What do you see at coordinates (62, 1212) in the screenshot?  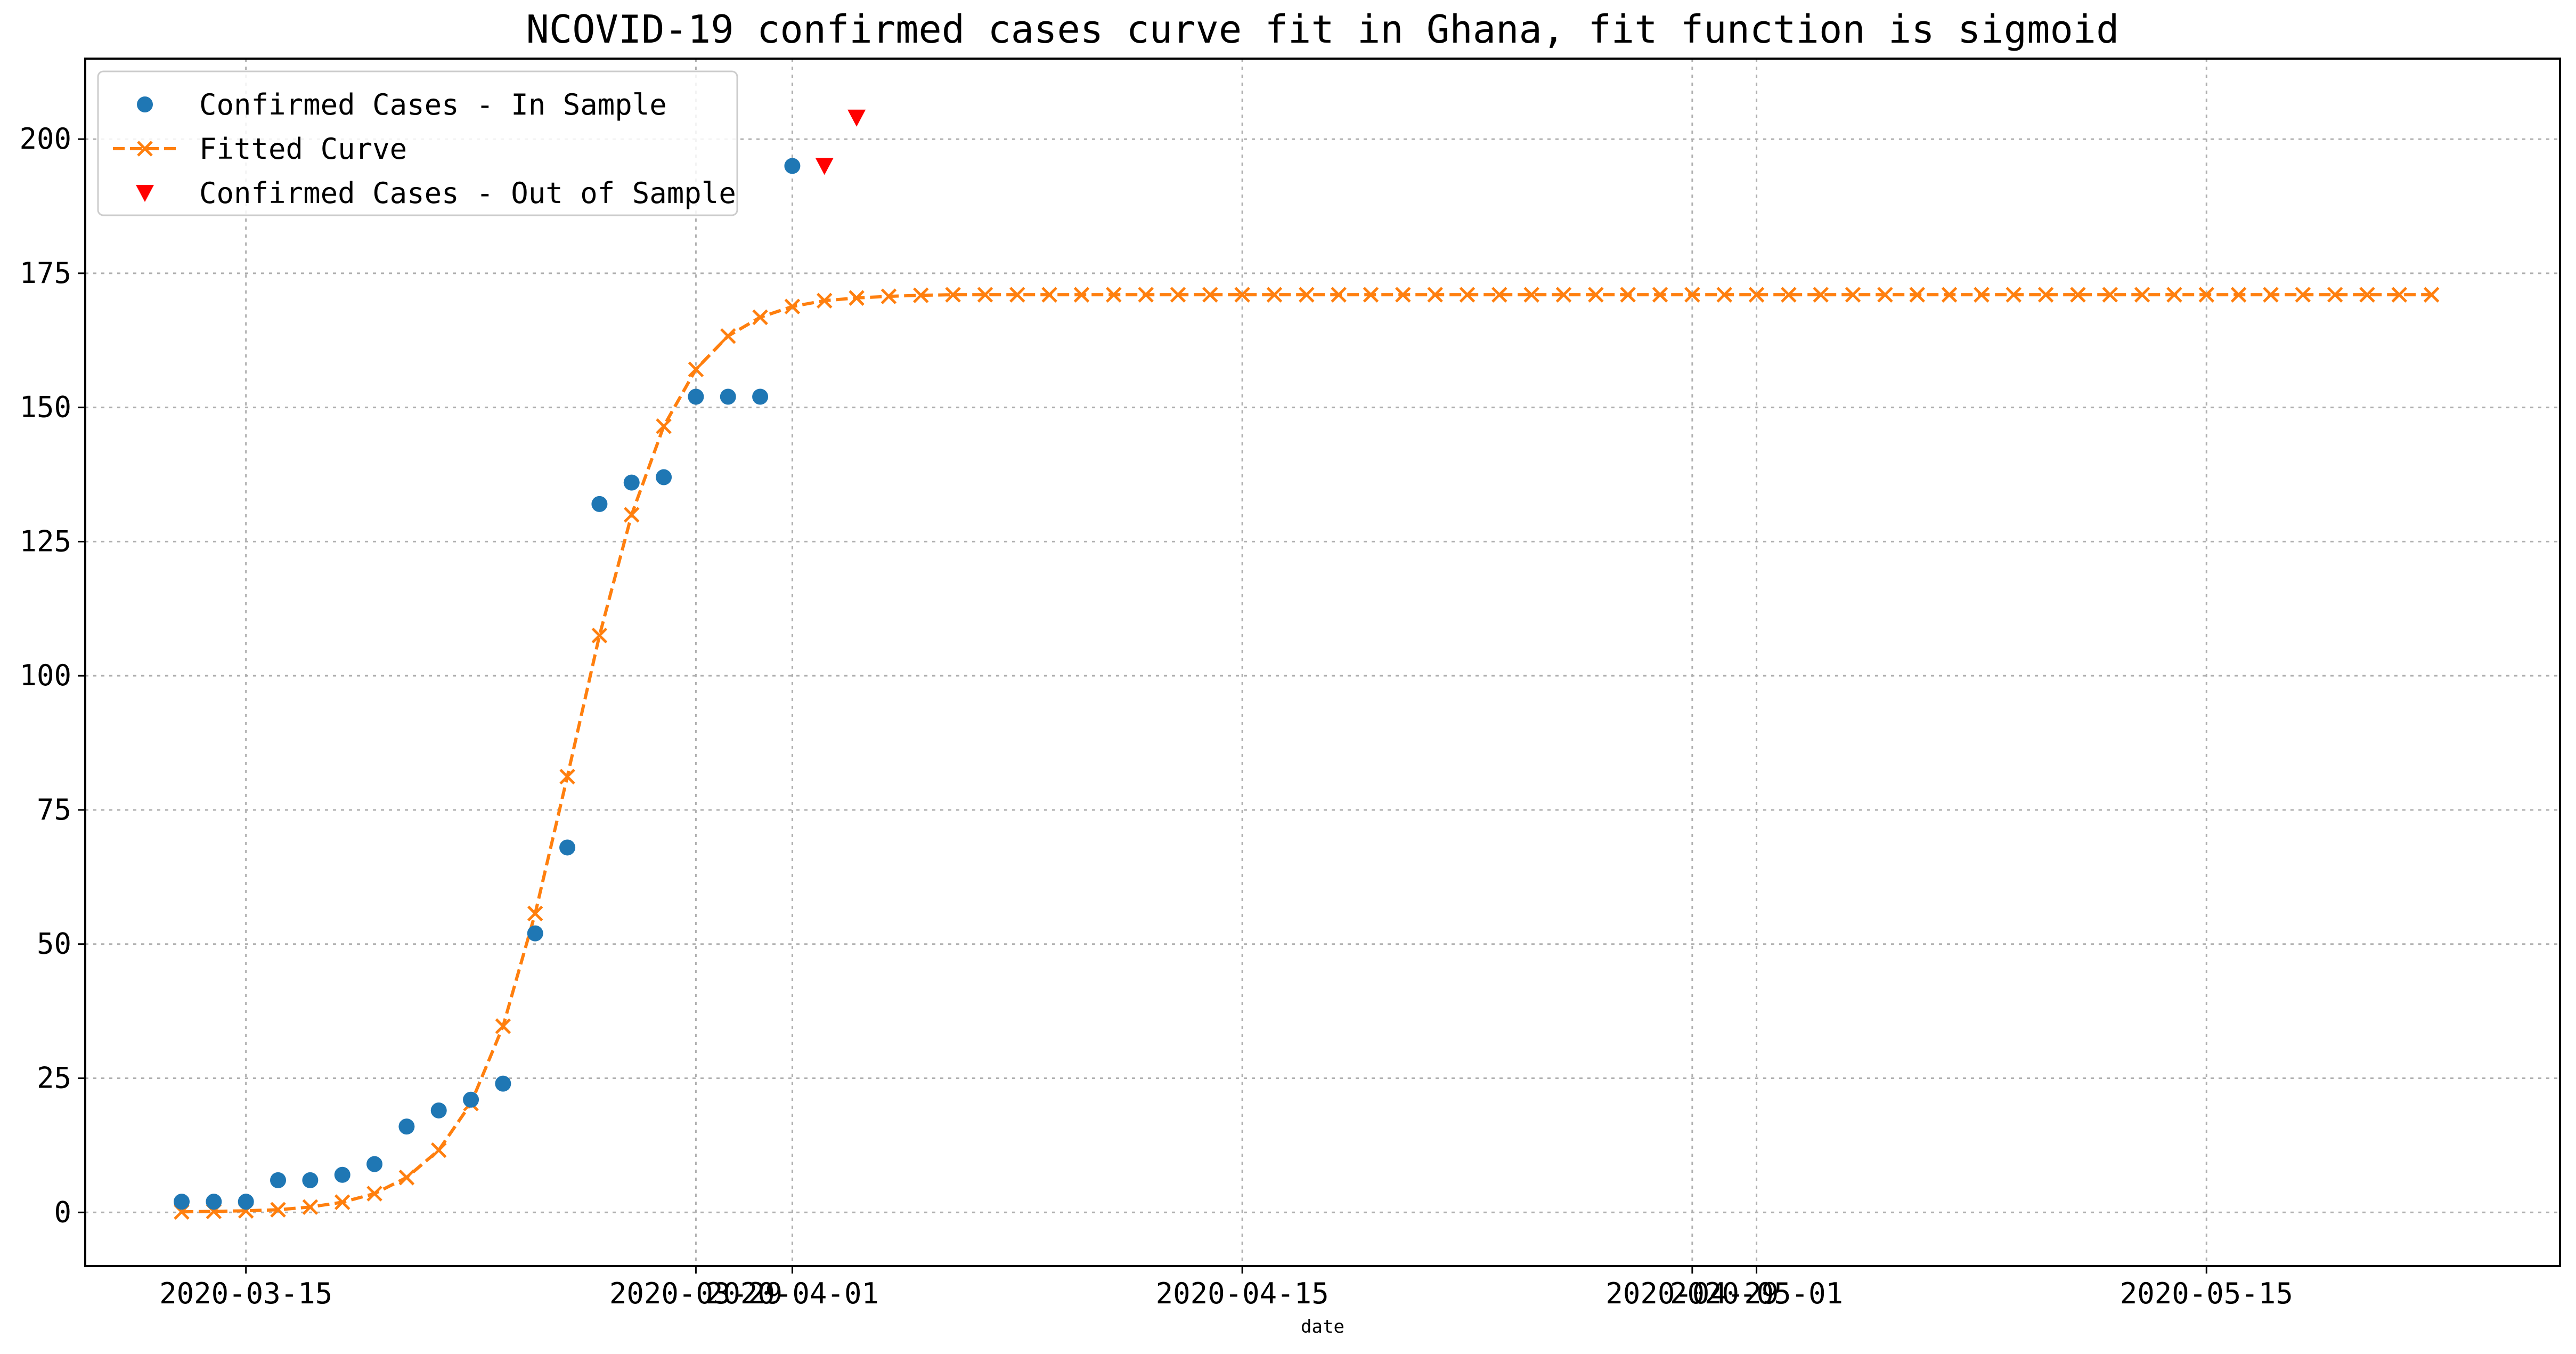 I see `y-tick-label: 0` at bounding box center [62, 1212].